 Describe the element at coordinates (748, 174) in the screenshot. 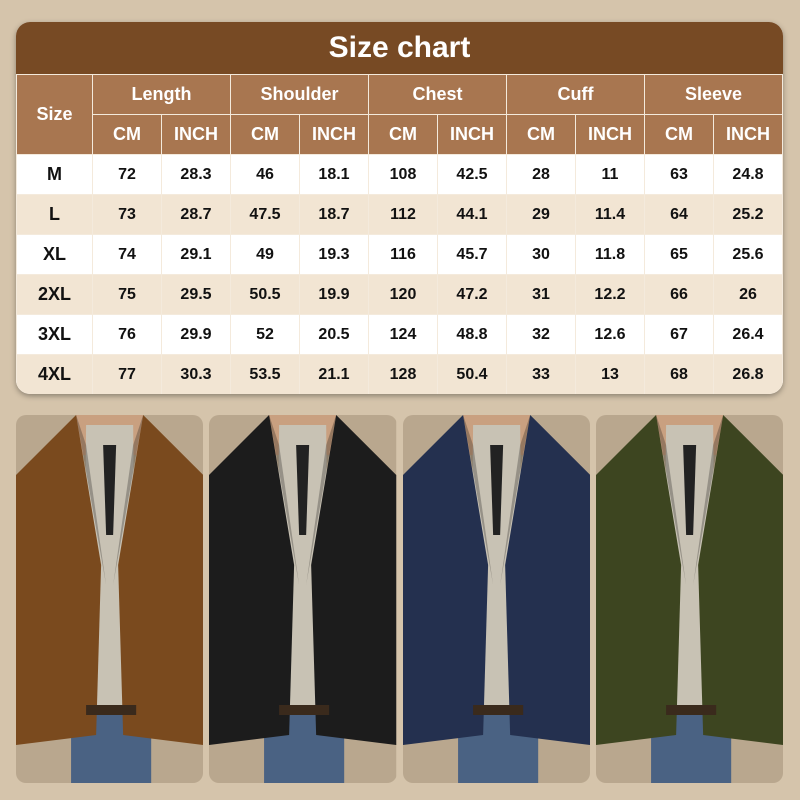

I see `table-cell: 24.8` at that location.